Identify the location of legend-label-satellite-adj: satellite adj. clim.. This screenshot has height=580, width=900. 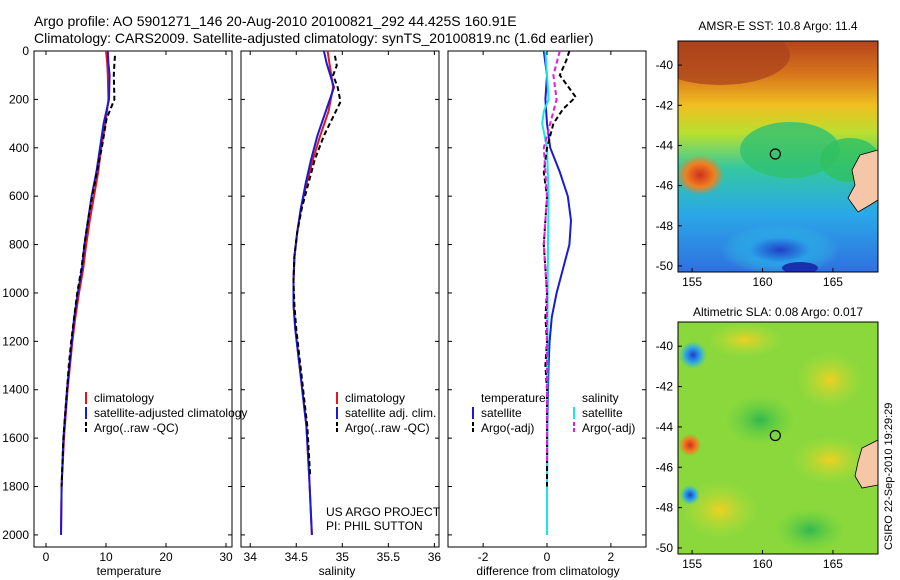
(390, 413).